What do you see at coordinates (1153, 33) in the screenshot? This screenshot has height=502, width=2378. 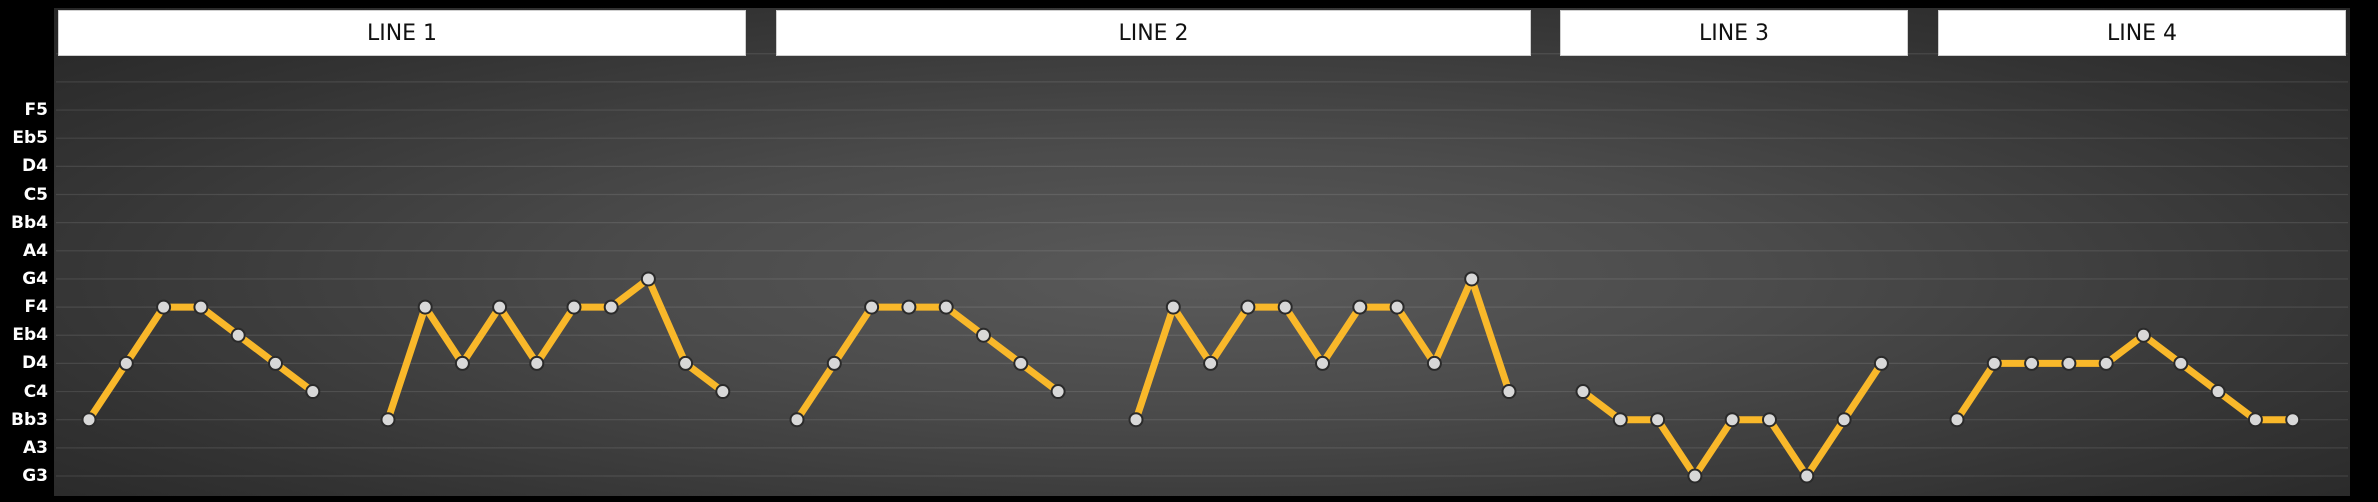 I see `line-2-header: LINE 2` at bounding box center [1153, 33].